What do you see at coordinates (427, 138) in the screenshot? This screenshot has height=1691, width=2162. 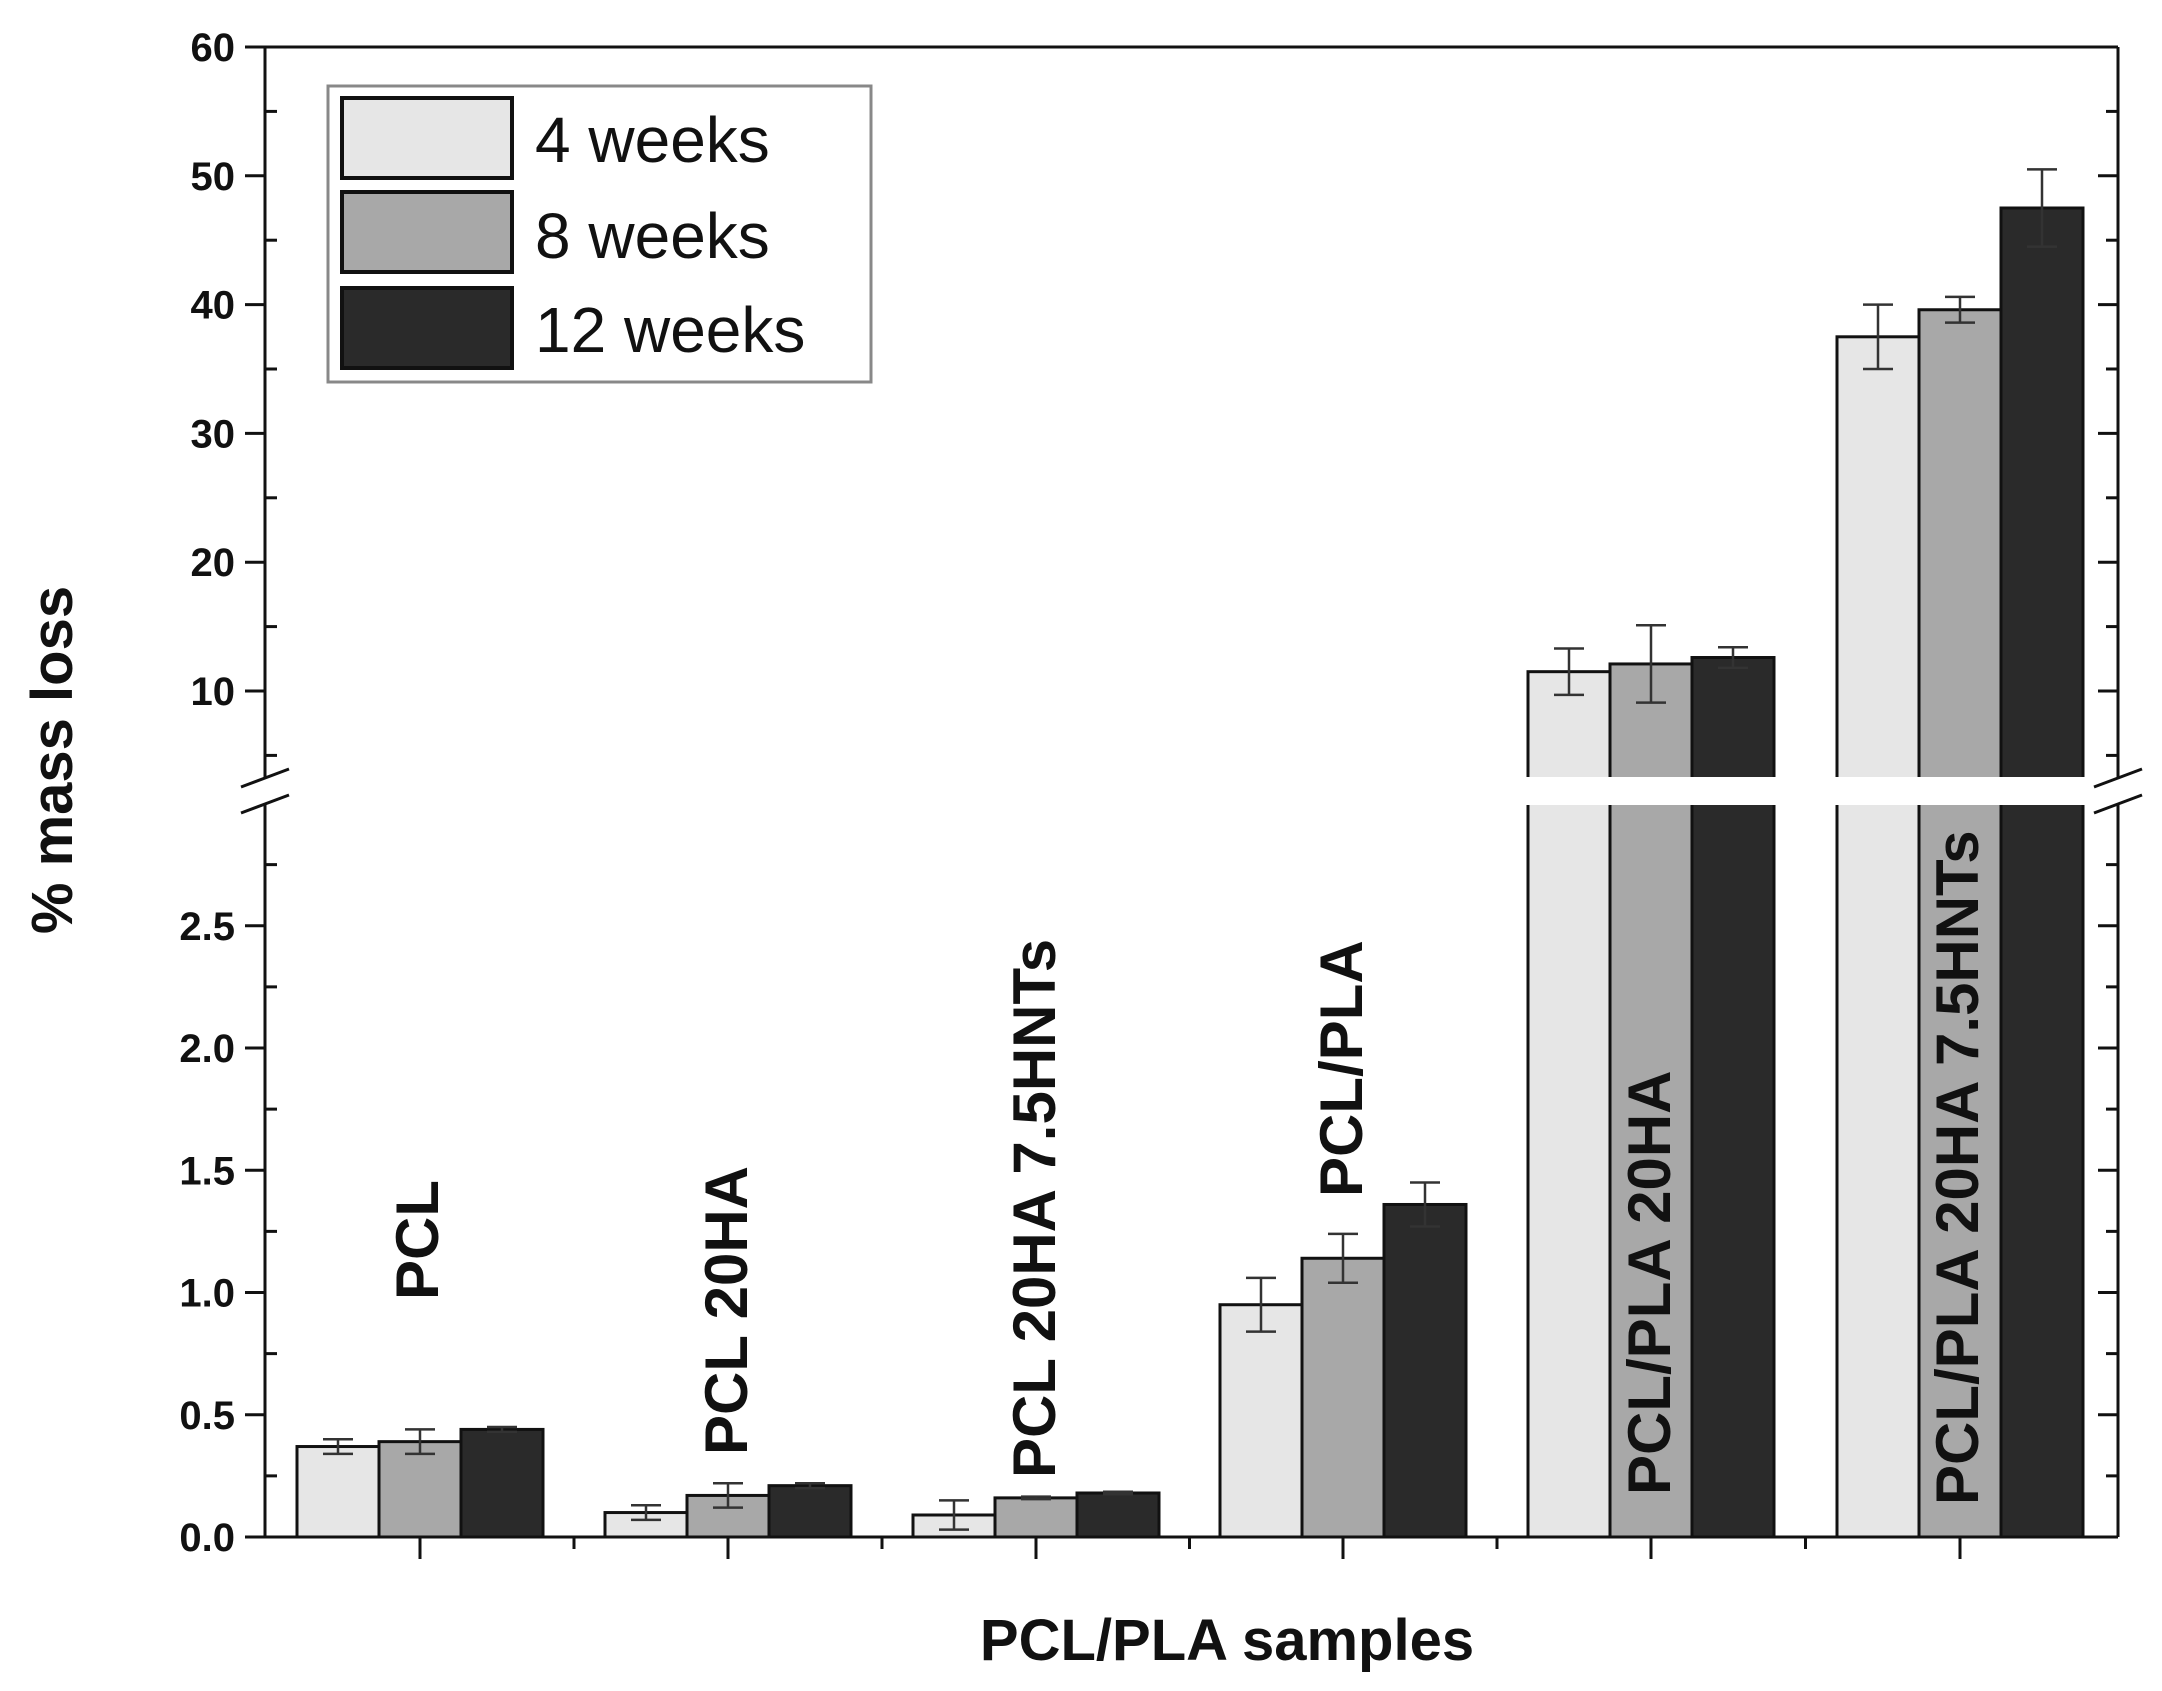 I see `legend-swatch-4-weeks` at bounding box center [427, 138].